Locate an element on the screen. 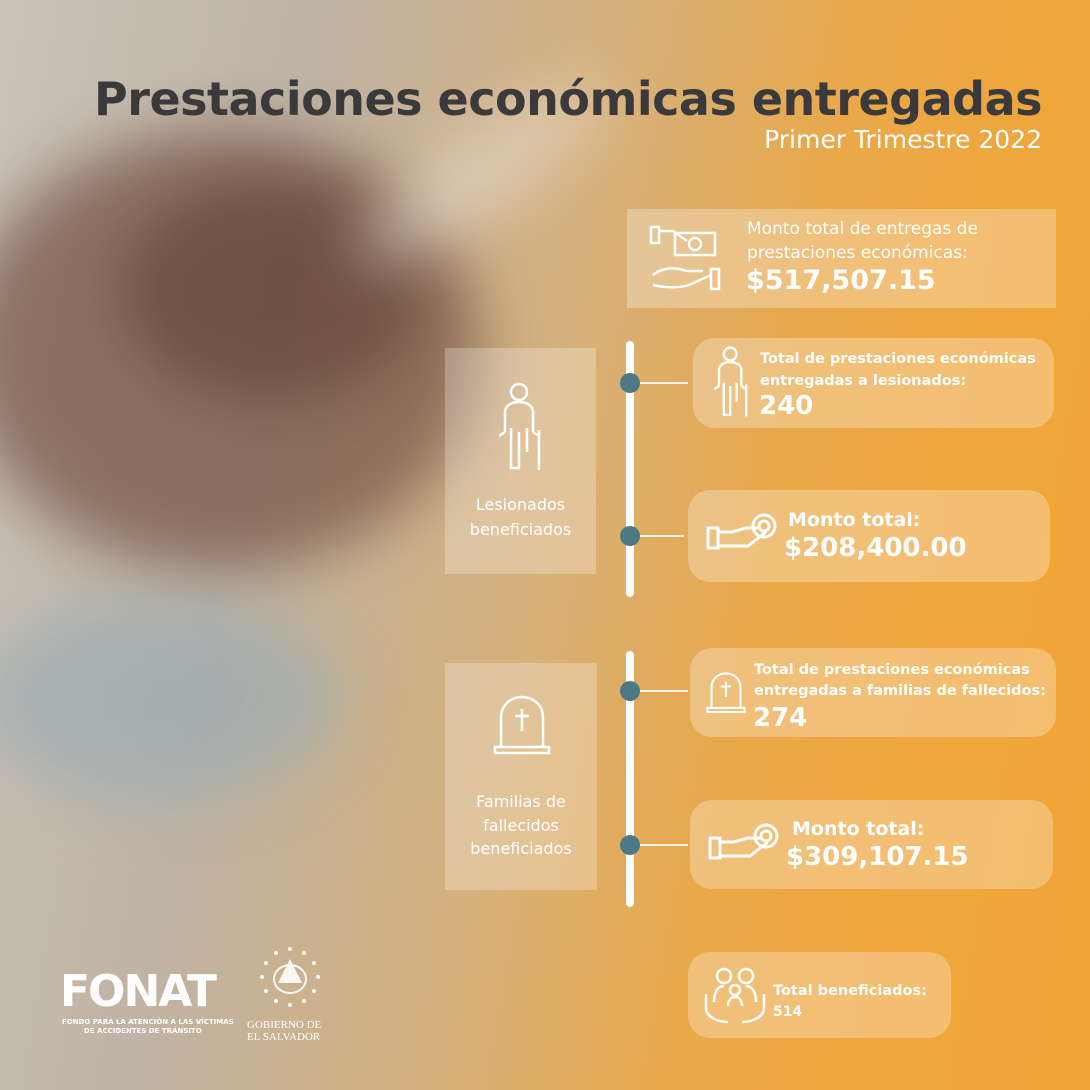  fallecidos-count-label-line1: Total de prestaciones económicas is located at coordinates (892, 670).